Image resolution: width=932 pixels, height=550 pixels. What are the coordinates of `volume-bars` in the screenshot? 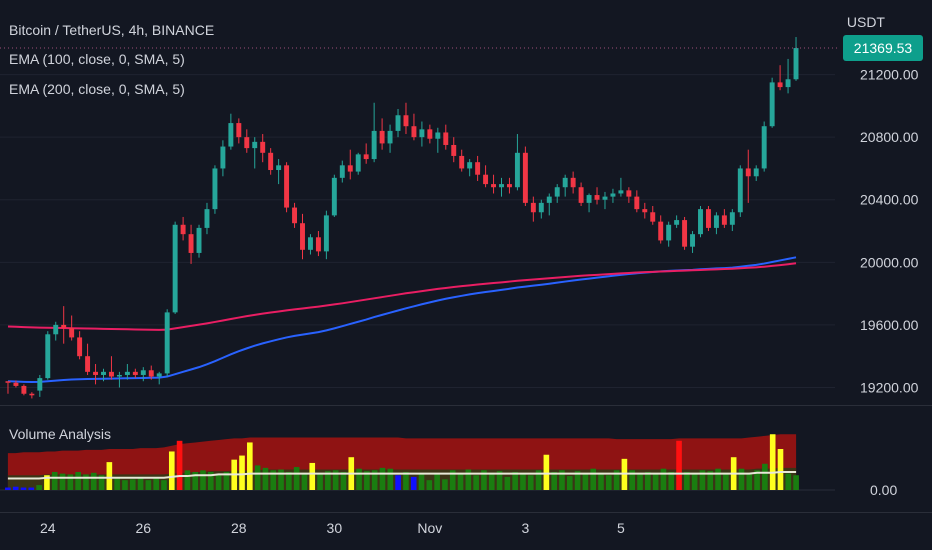 It's located at (402, 462).